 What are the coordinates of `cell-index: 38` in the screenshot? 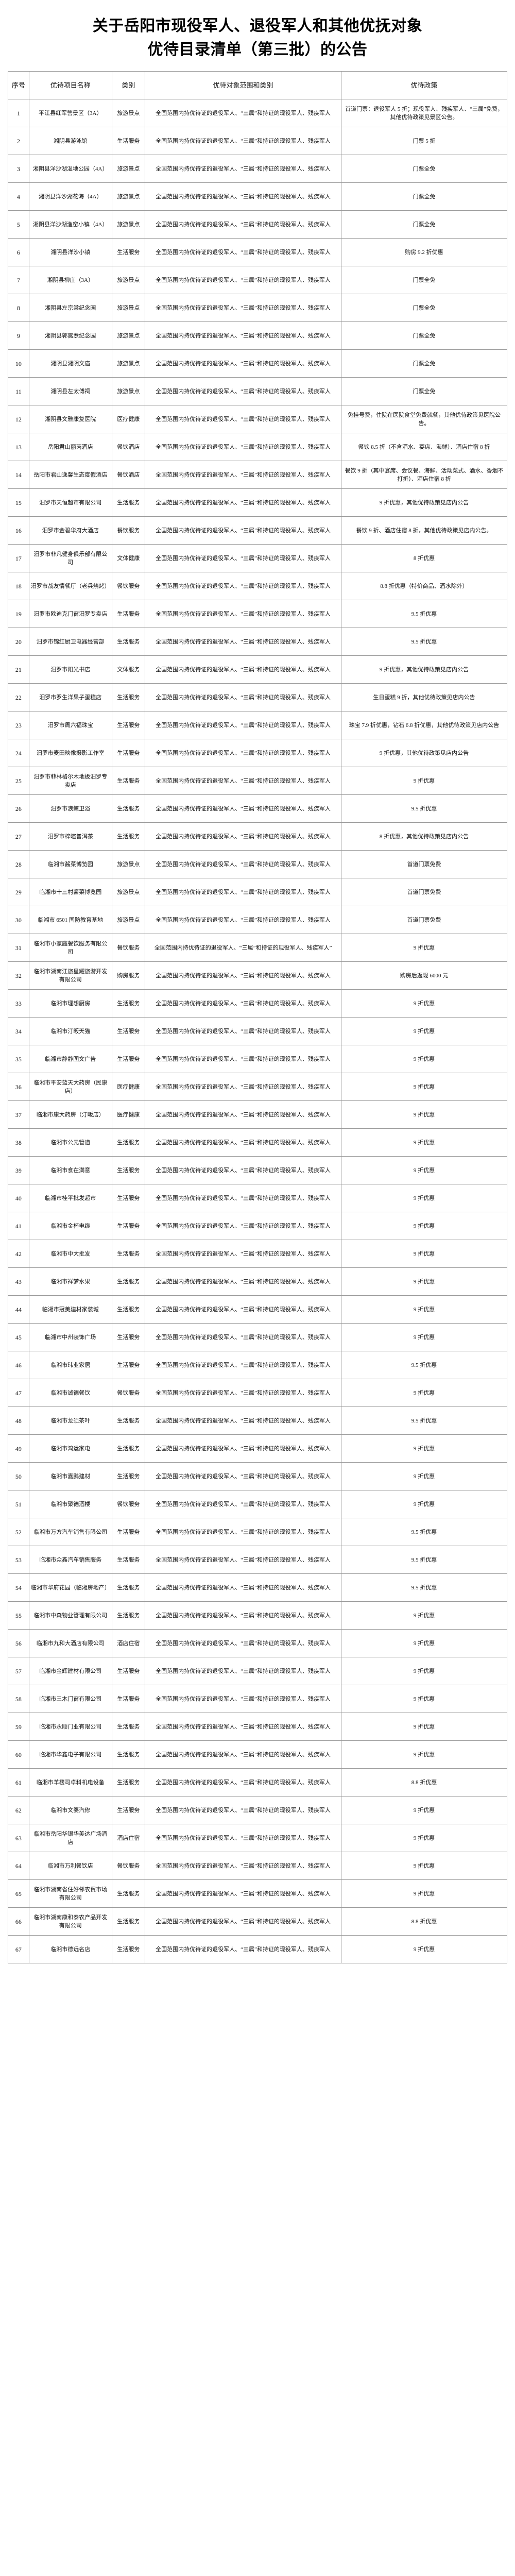 It's located at (19, 1142).